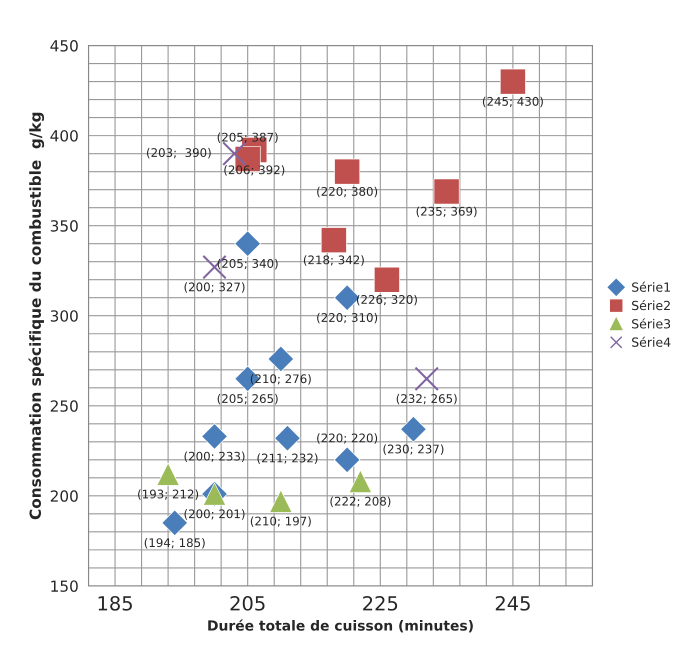 Image resolution: width=681 pixels, height=651 pixels. What do you see at coordinates (64, 46) in the screenshot?
I see `y-tick-label: 450` at bounding box center [64, 46].